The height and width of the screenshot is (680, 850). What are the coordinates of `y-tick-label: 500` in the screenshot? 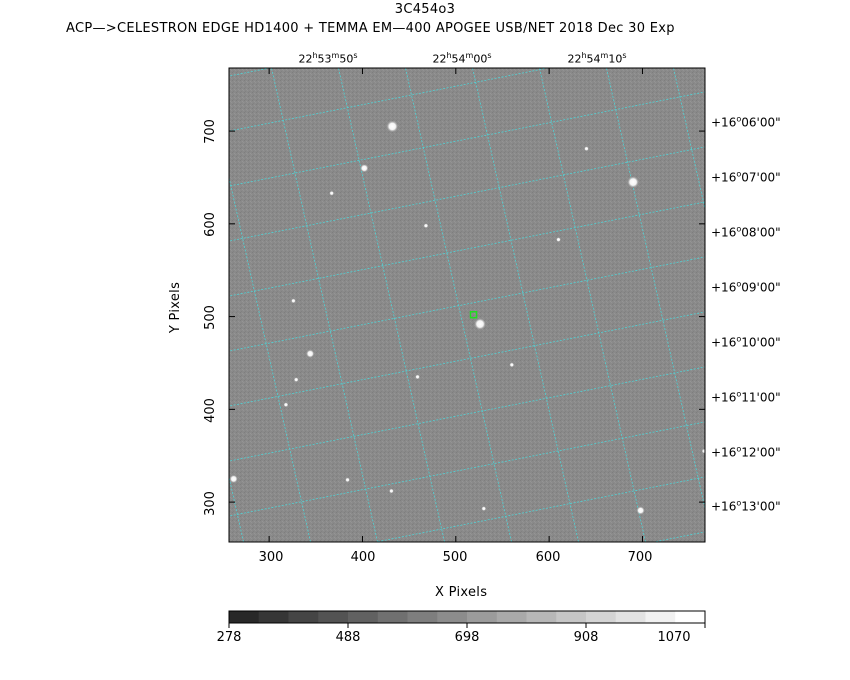 It's located at (210, 317).